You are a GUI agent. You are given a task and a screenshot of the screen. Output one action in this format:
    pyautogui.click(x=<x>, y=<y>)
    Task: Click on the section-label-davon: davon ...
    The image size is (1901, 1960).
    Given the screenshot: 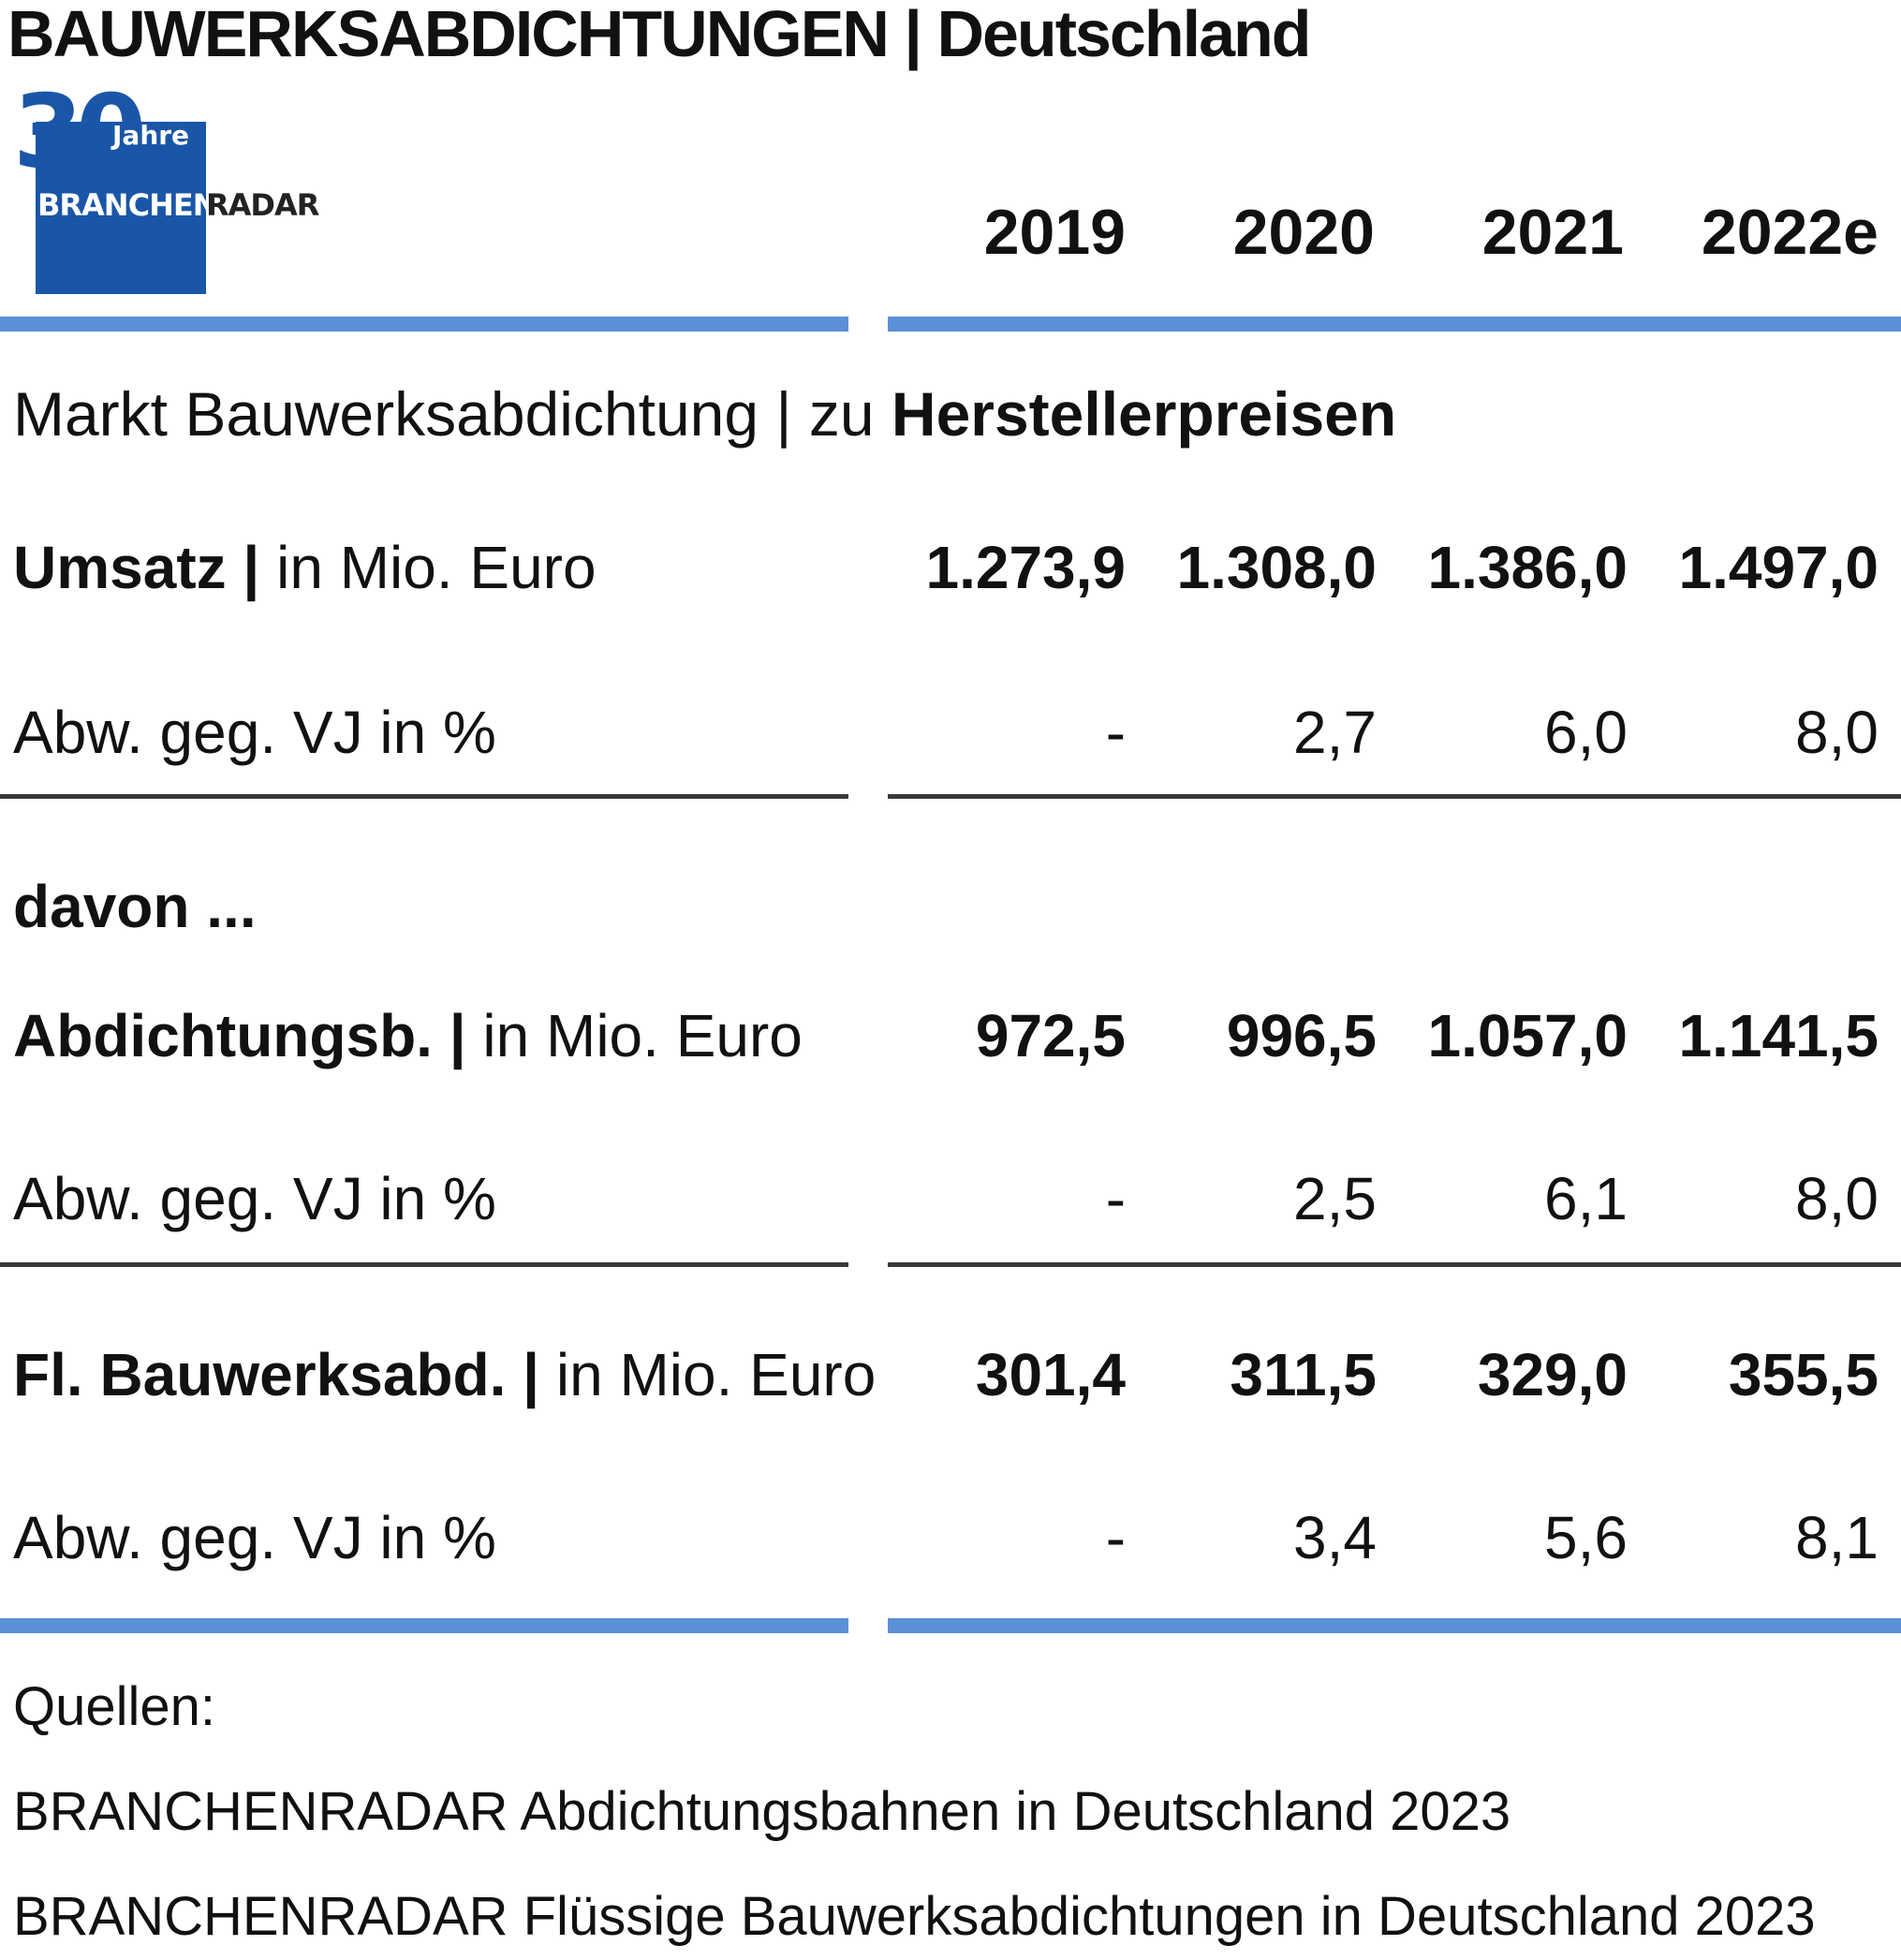 What is the action you would take?
    pyautogui.click(x=135, y=906)
    